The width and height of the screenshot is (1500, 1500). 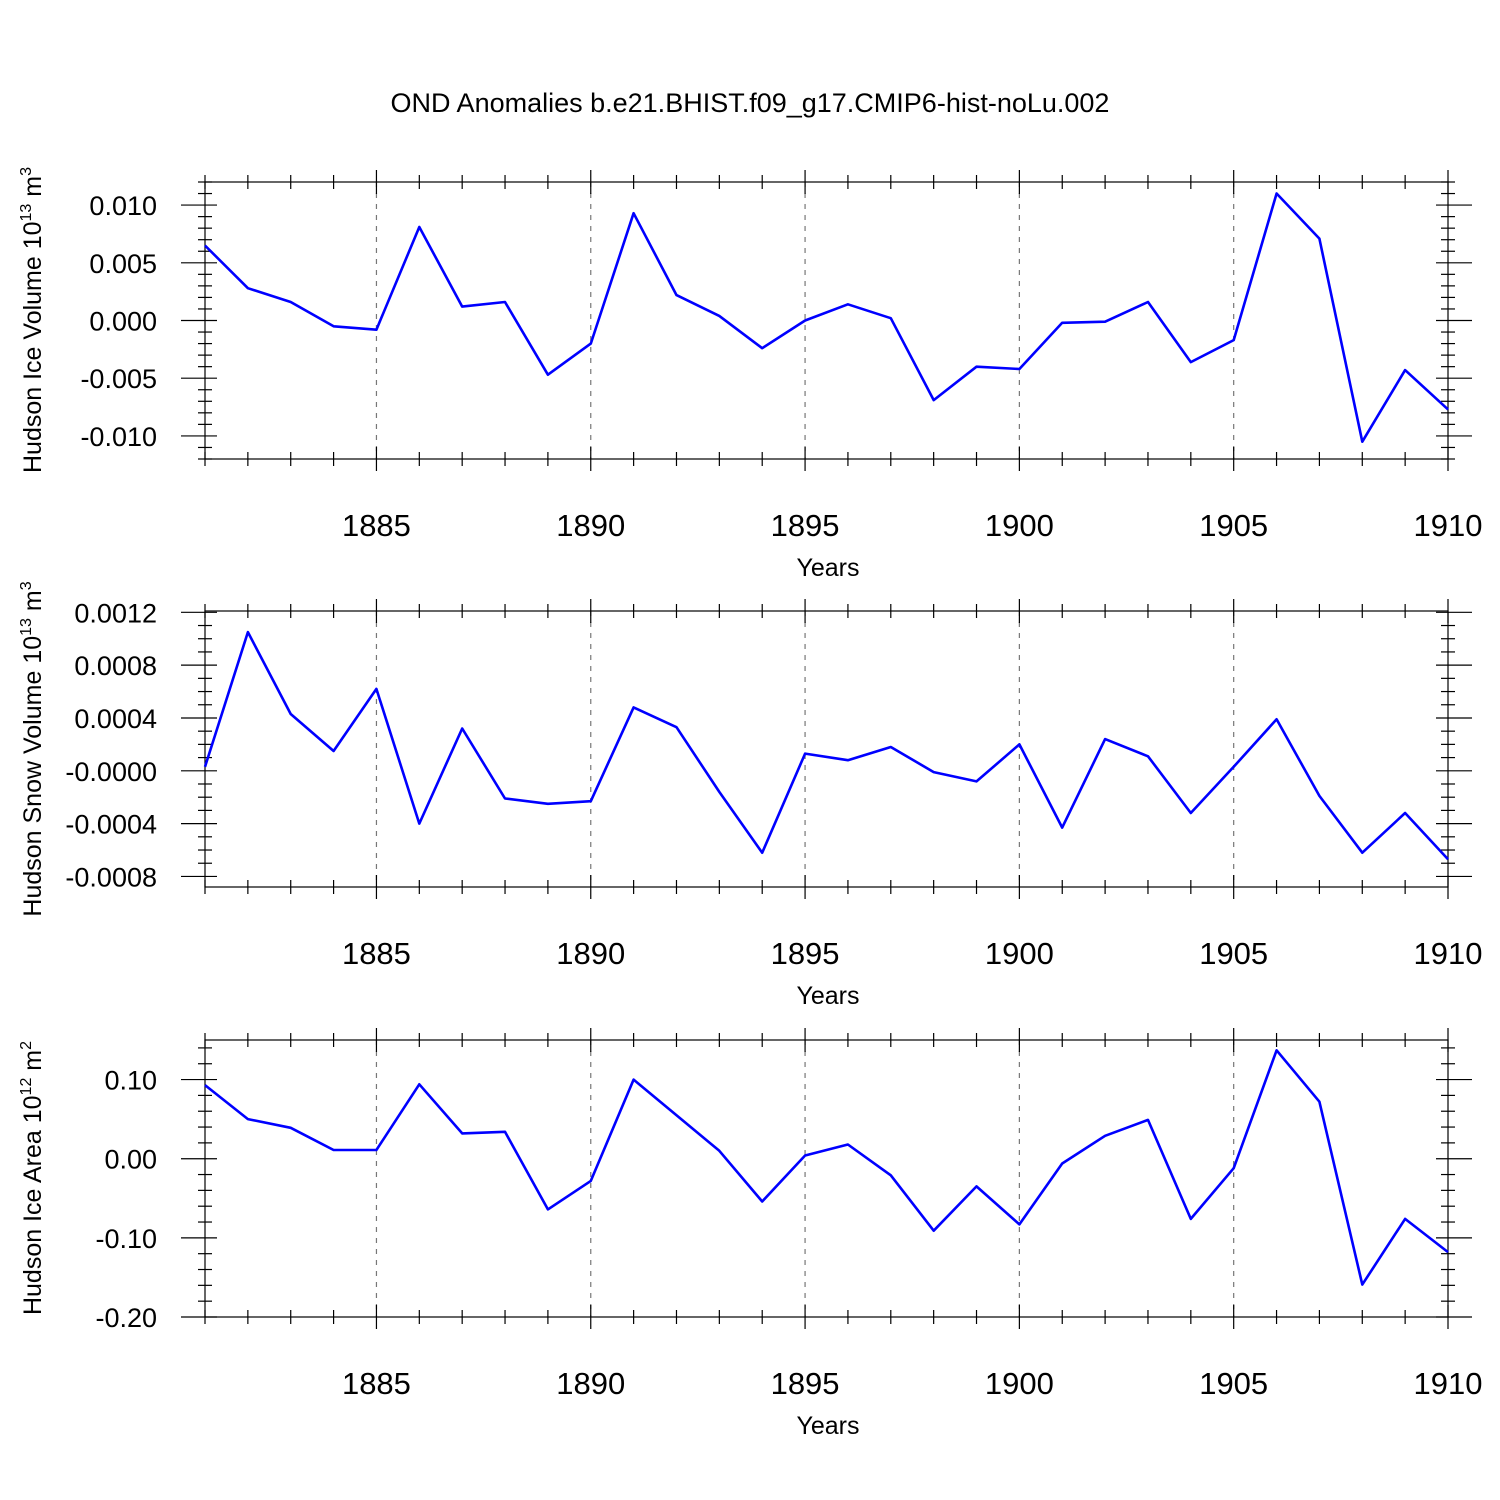 I want to click on y-tick-label: -0.0004, so click(x=111, y=825).